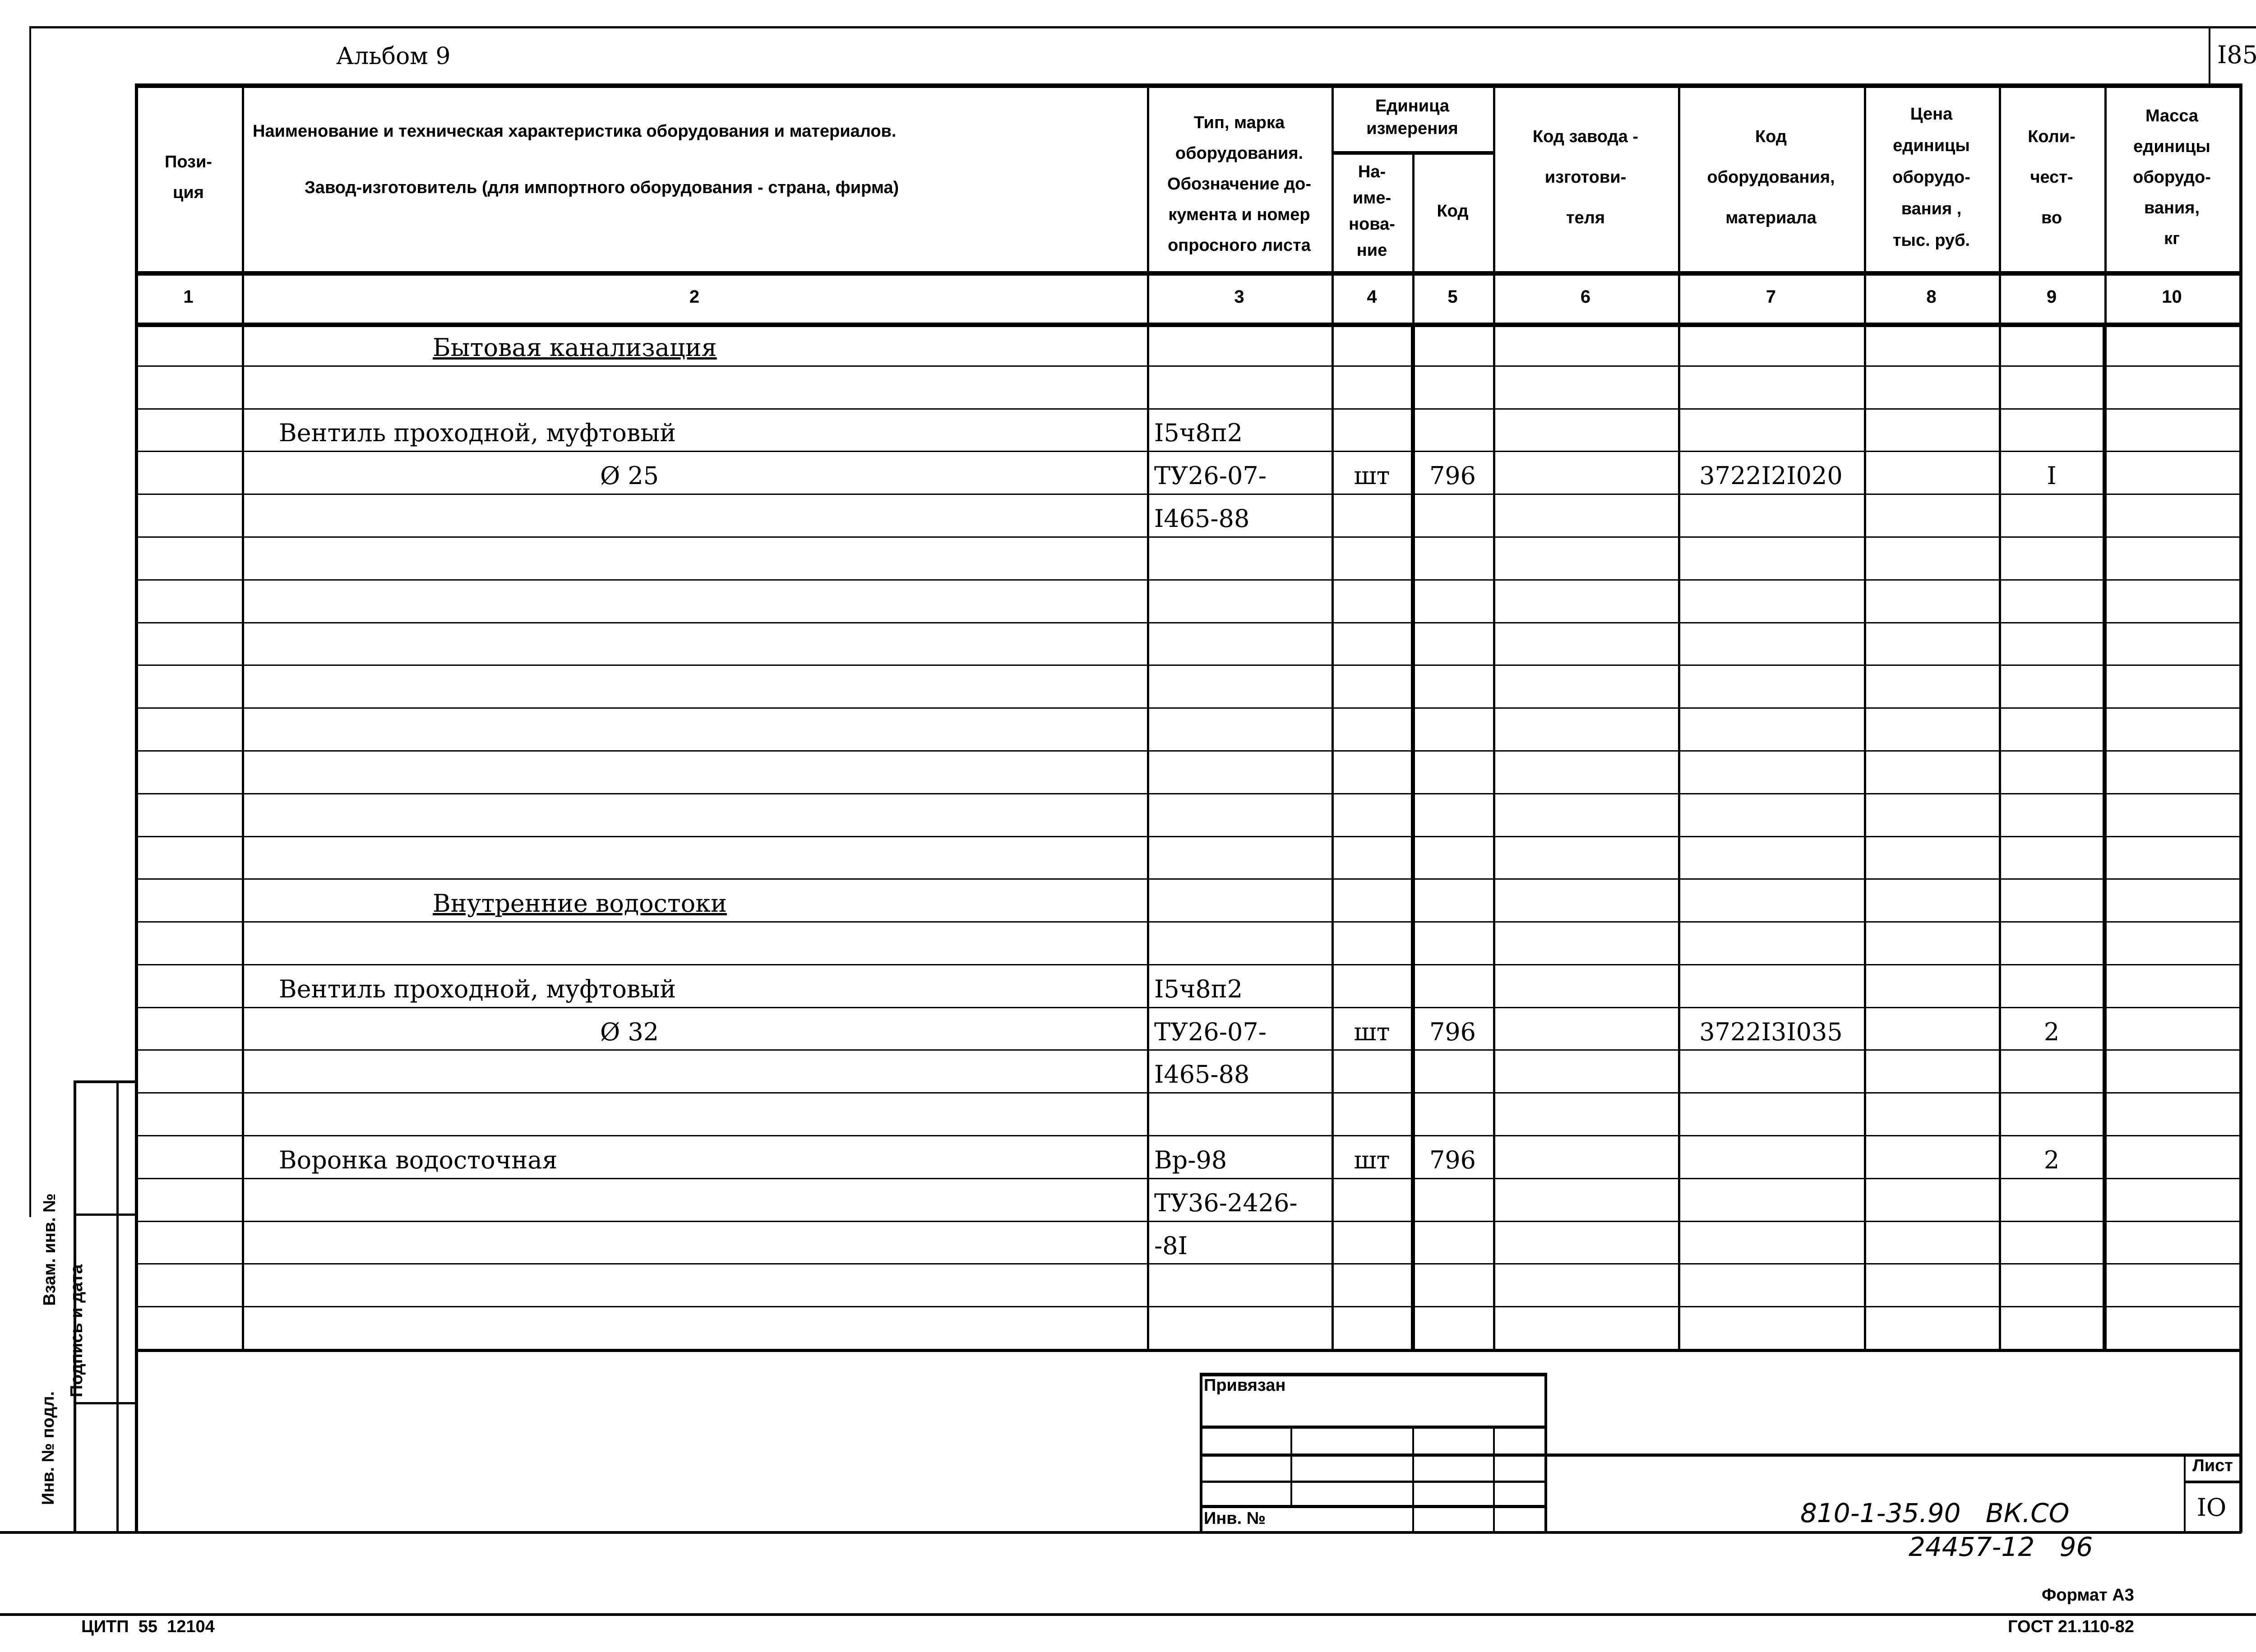 The width and height of the screenshot is (2256, 1652). What do you see at coordinates (1198, 433) in the screenshot?
I see `type-cell: I5ч8п2` at bounding box center [1198, 433].